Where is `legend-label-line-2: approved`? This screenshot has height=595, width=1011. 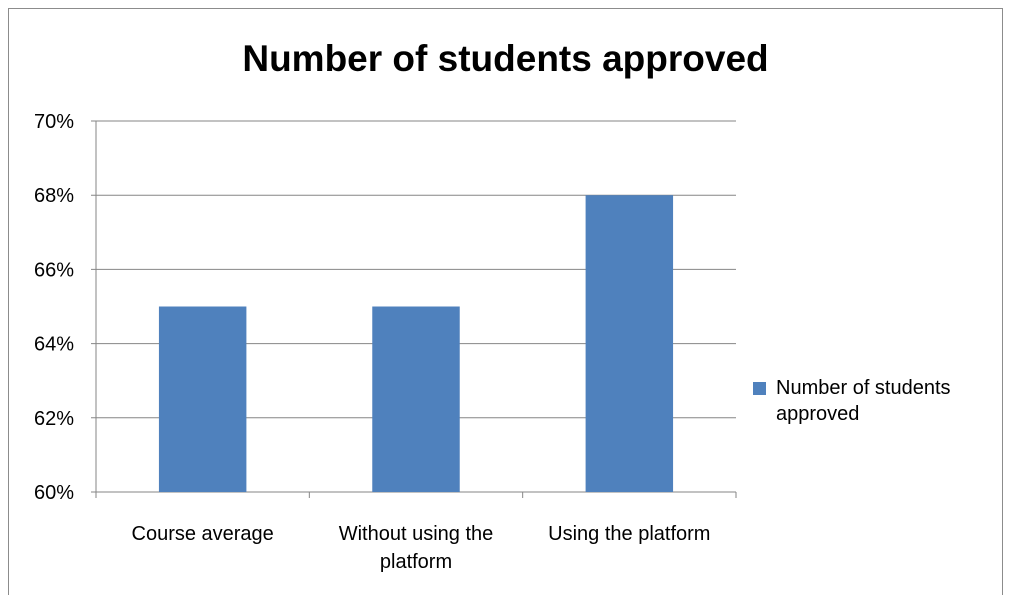 legend-label-line-2: approved is located at coordinates (818, 414).